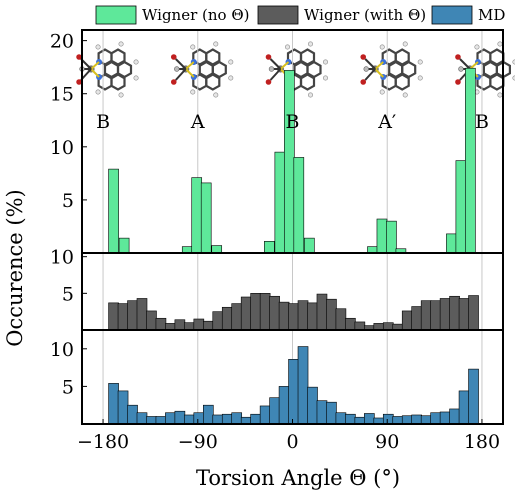 Image resolution: width=515 pixels, height=499 pixels. I want to click on x-tick-label: −90, so click(198, 442).